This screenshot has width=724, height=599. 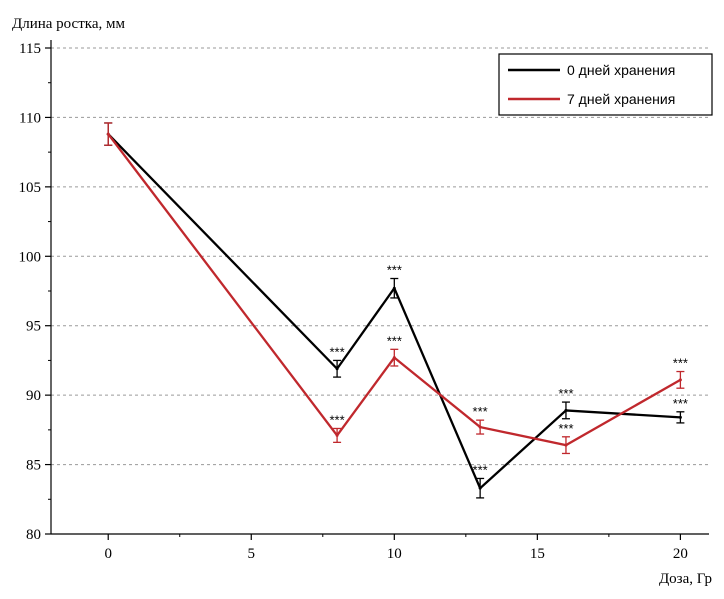 I want to click on y-tick-label-95: 95, so click(x=33, y=327).